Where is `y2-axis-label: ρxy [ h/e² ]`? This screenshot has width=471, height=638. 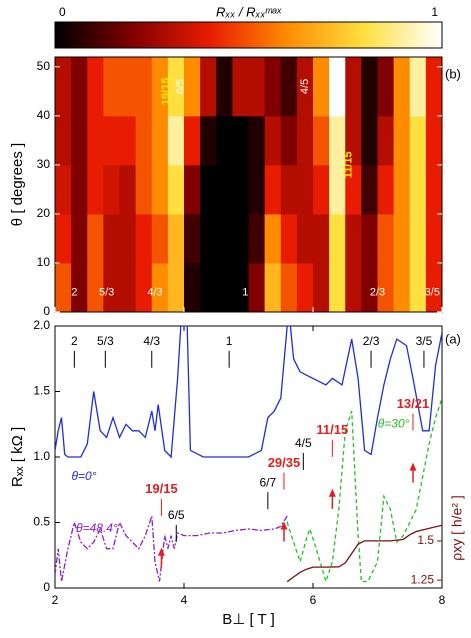 y2-axis-label: ρxy [ h/e² ] is located at coordinates (457, 528).